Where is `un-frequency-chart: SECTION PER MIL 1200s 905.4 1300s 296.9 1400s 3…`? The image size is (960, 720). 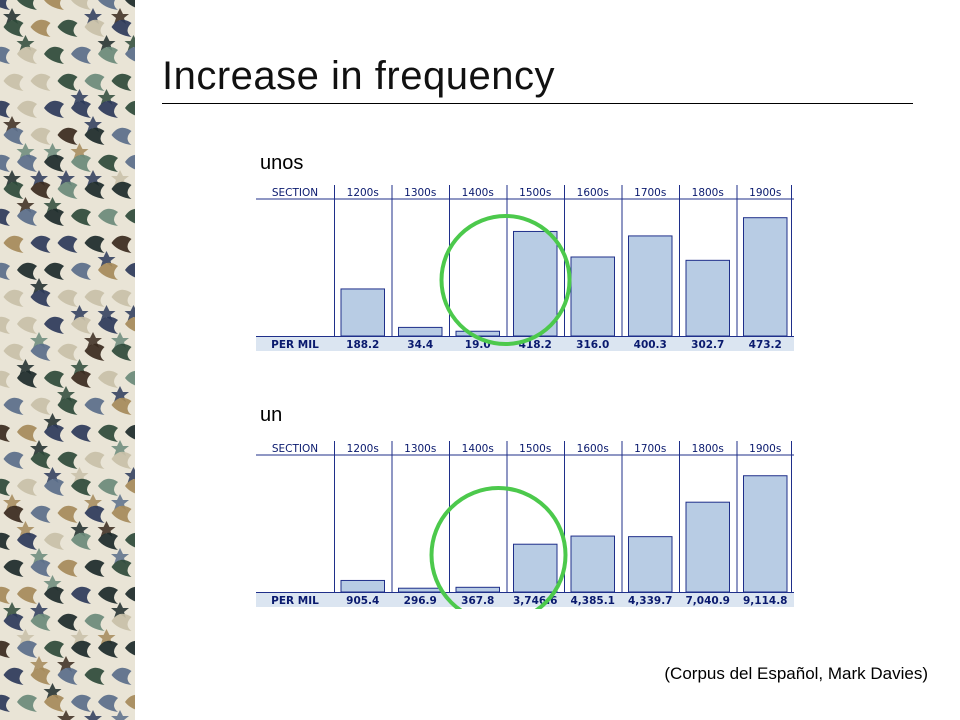 un-frequency-chart: SECTION PER MIL 1200s 905.4 1300s 296.9 1400s 3… is located at coordinates (525, 525).